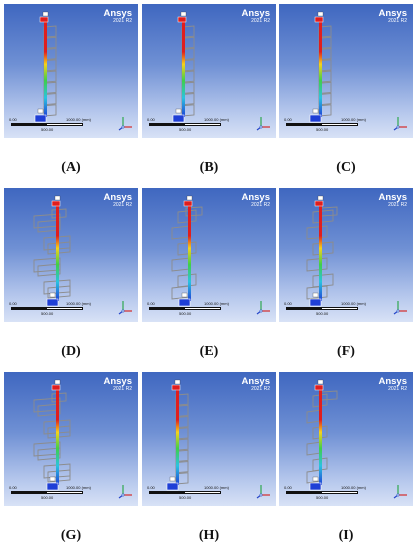  What do you see at coordinates (209, 439) in the screenshot?
I see `viewport-panel-8: Ansys 2021 R2 0.00 1000.00 (mm) 500.00` at bounding box center [209, 439].